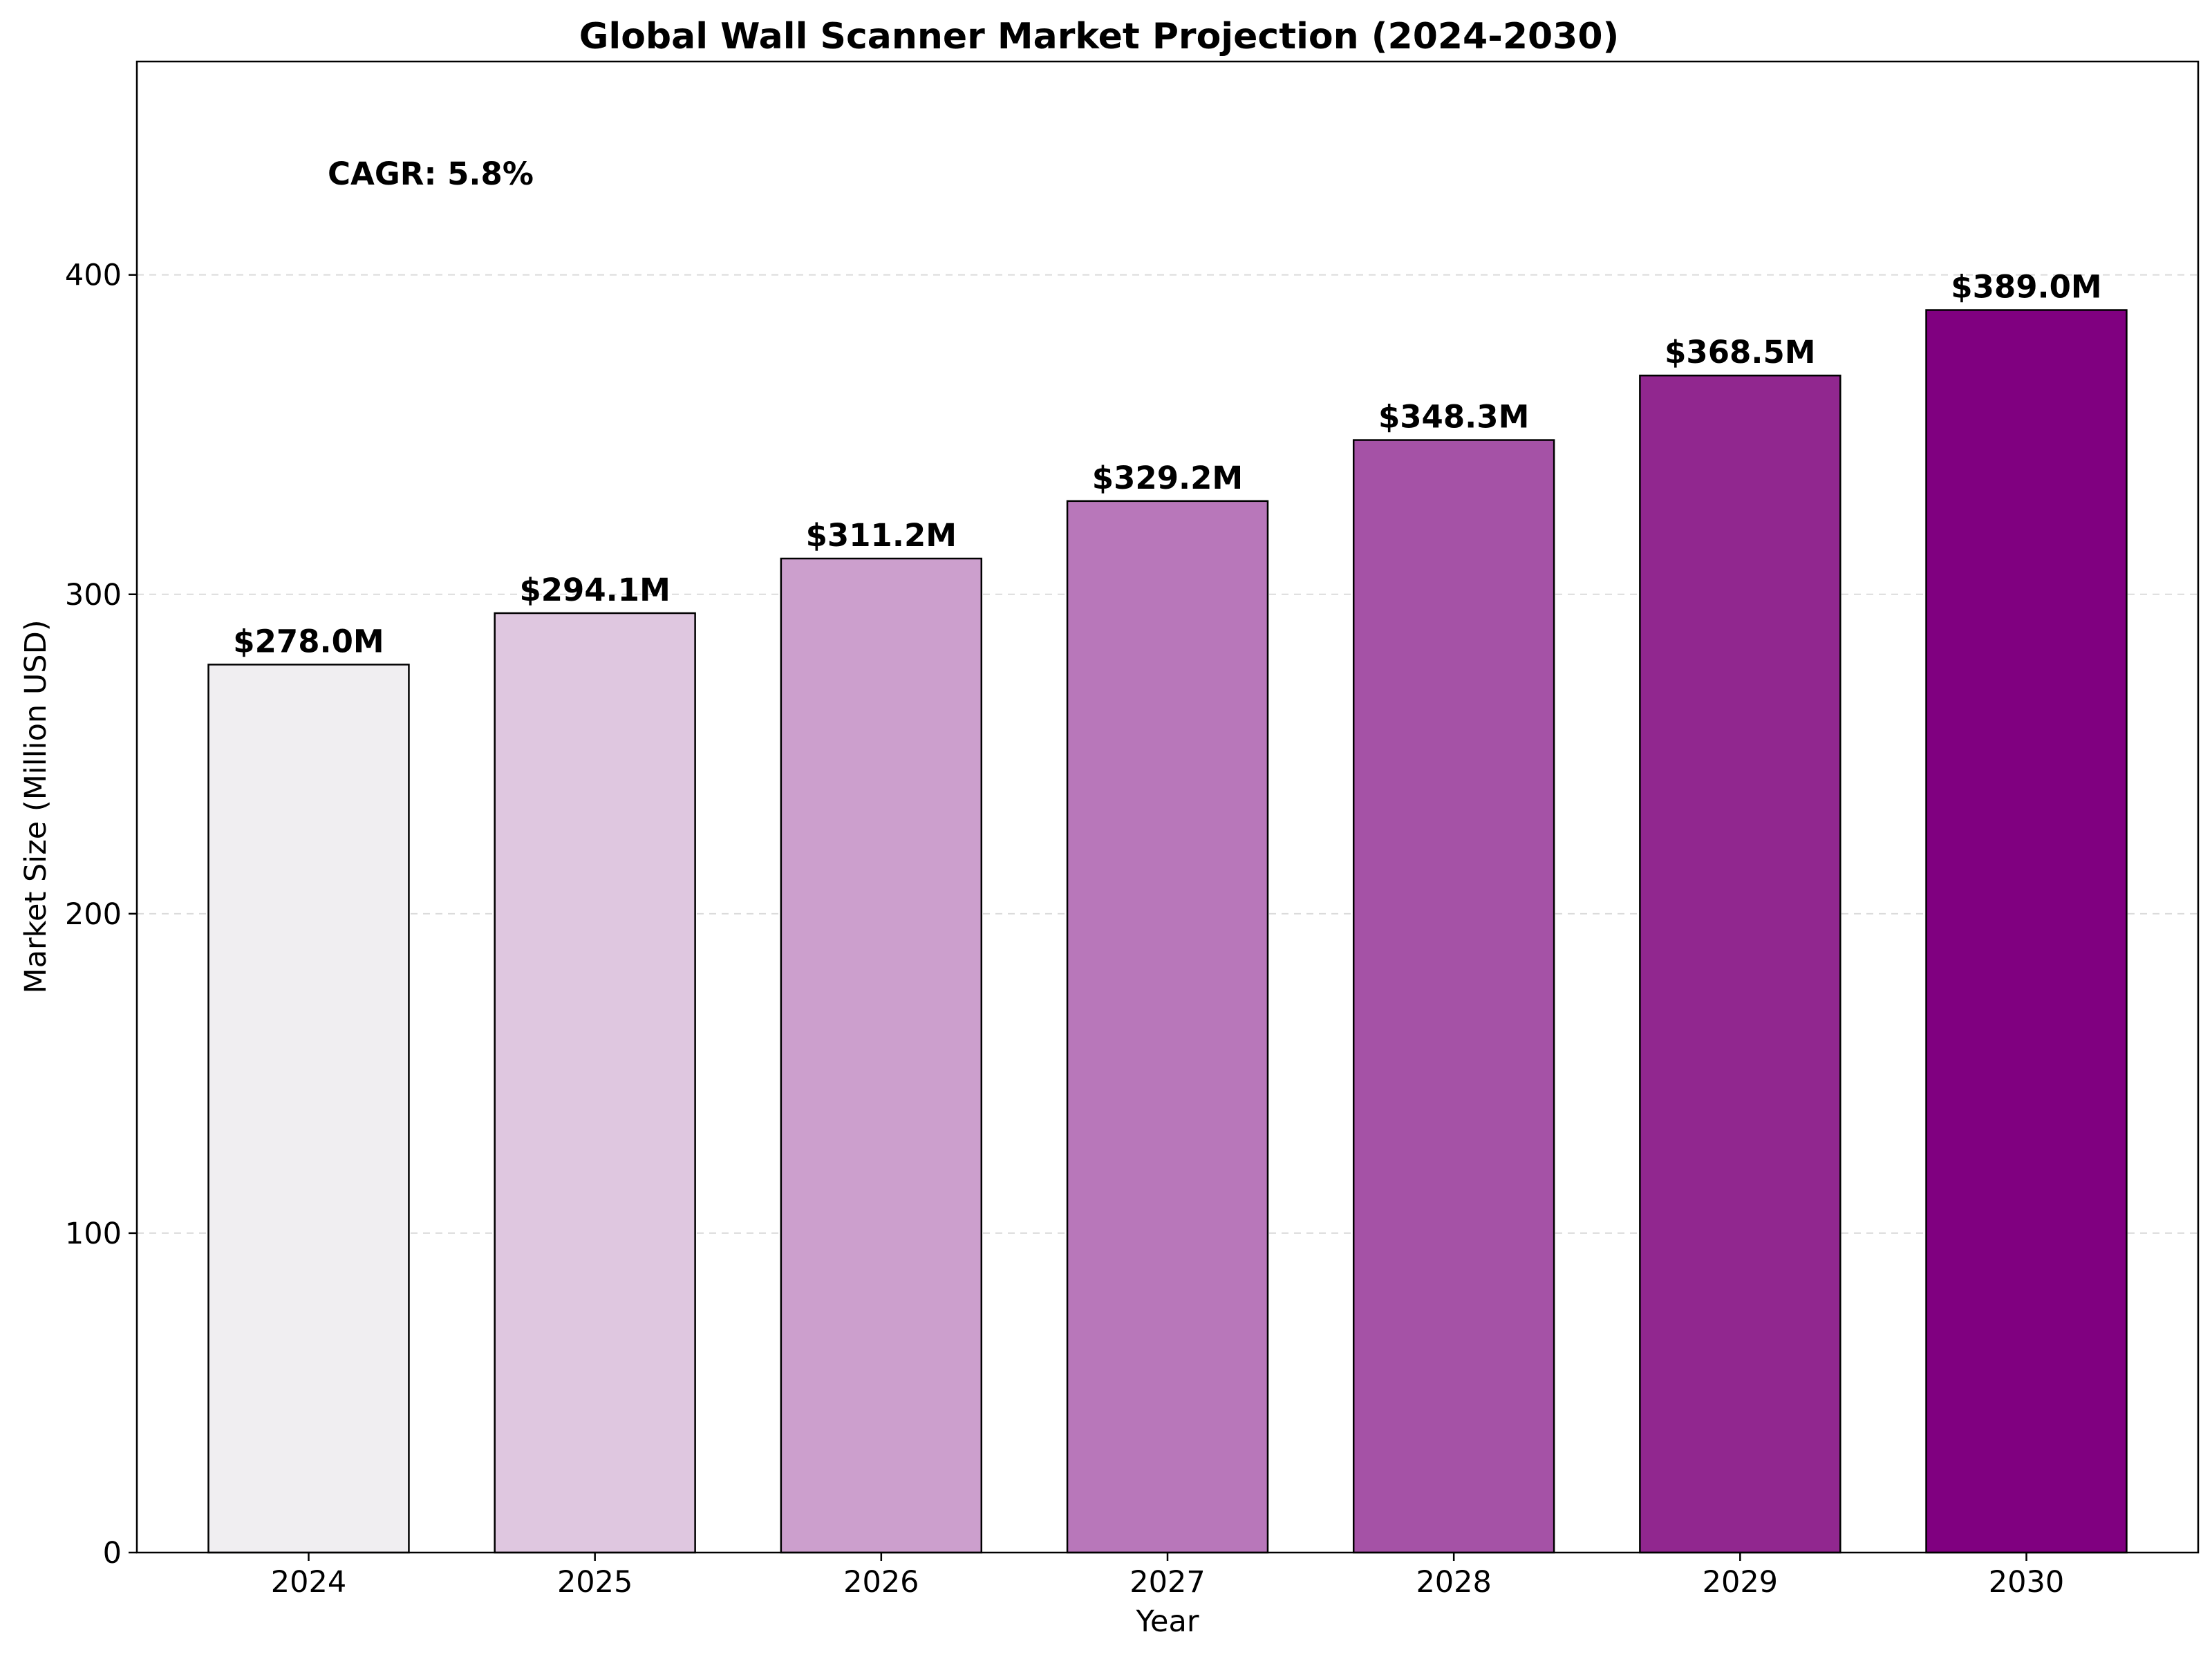 This screenshot has height=1659, width=2212. What do you see at coordinates (595, 590) in the screenshot?
I see `data-label-2025: $294.1M` at bounding box center [595, 590].